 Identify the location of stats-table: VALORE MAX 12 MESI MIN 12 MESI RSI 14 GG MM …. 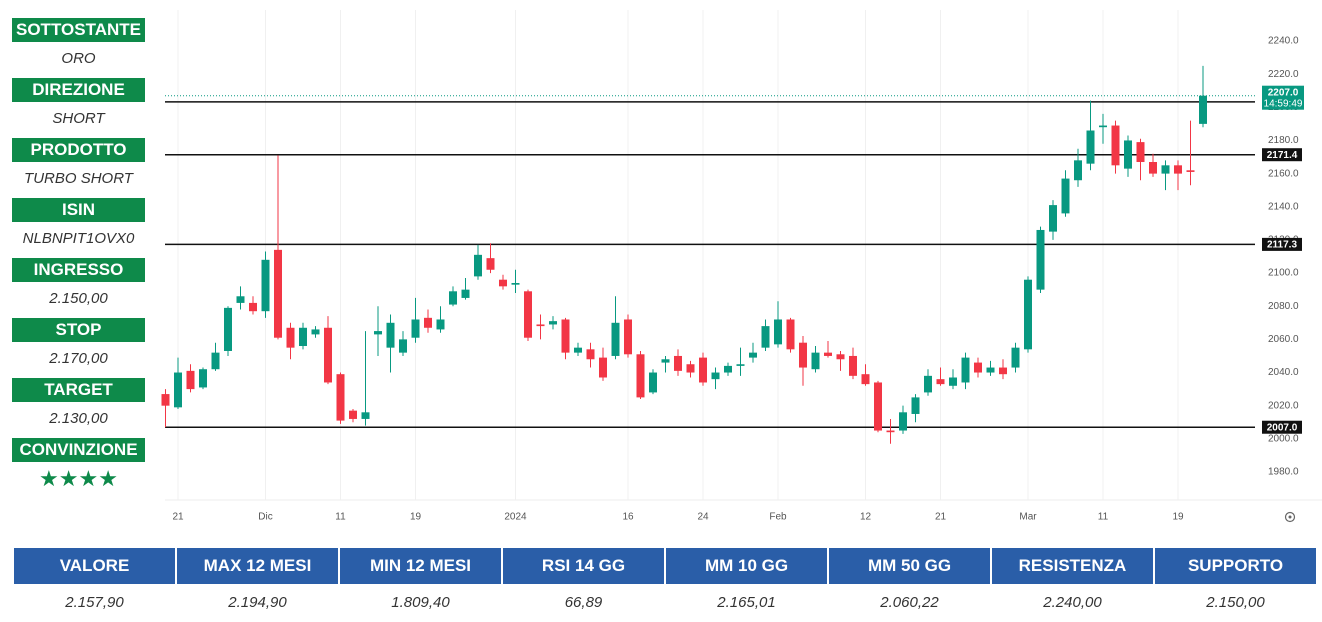
(665, 584).